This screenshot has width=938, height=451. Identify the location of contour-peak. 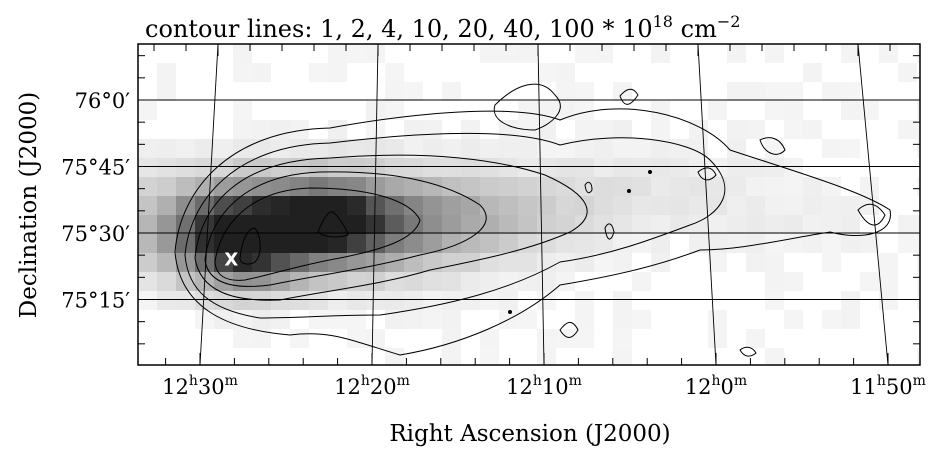
(650, 172).